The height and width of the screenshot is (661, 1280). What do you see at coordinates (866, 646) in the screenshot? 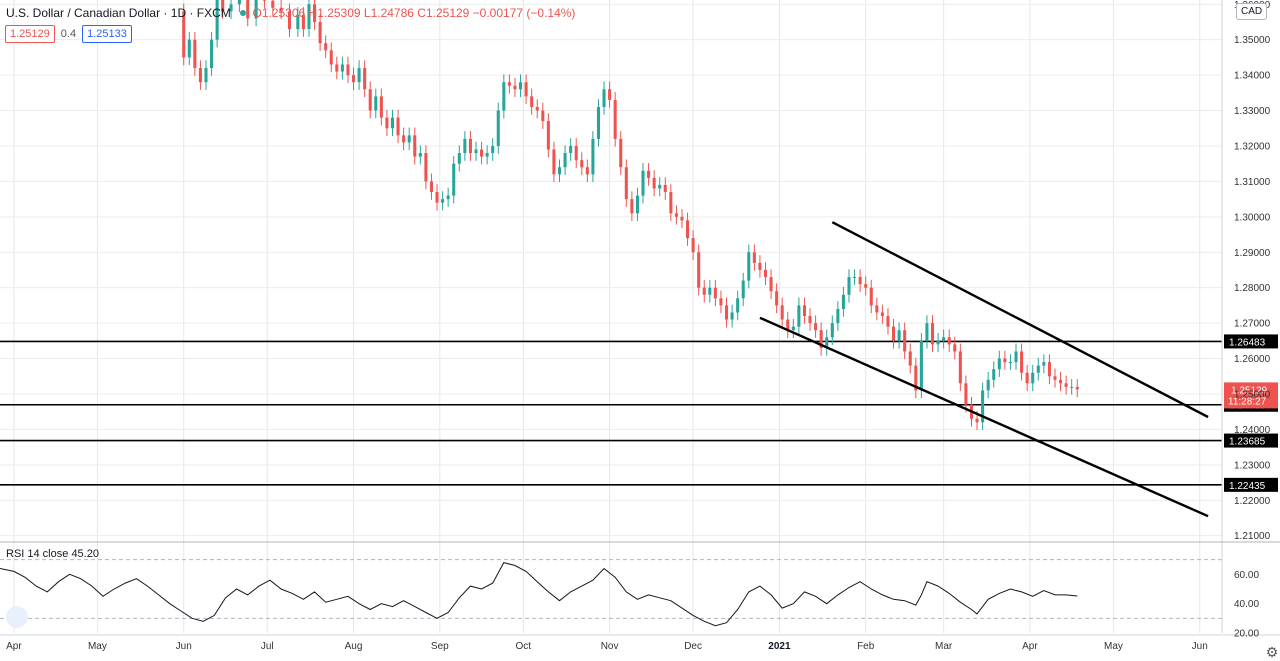
I see `time-tick-label: Feb` at bounding box center [866, 646].